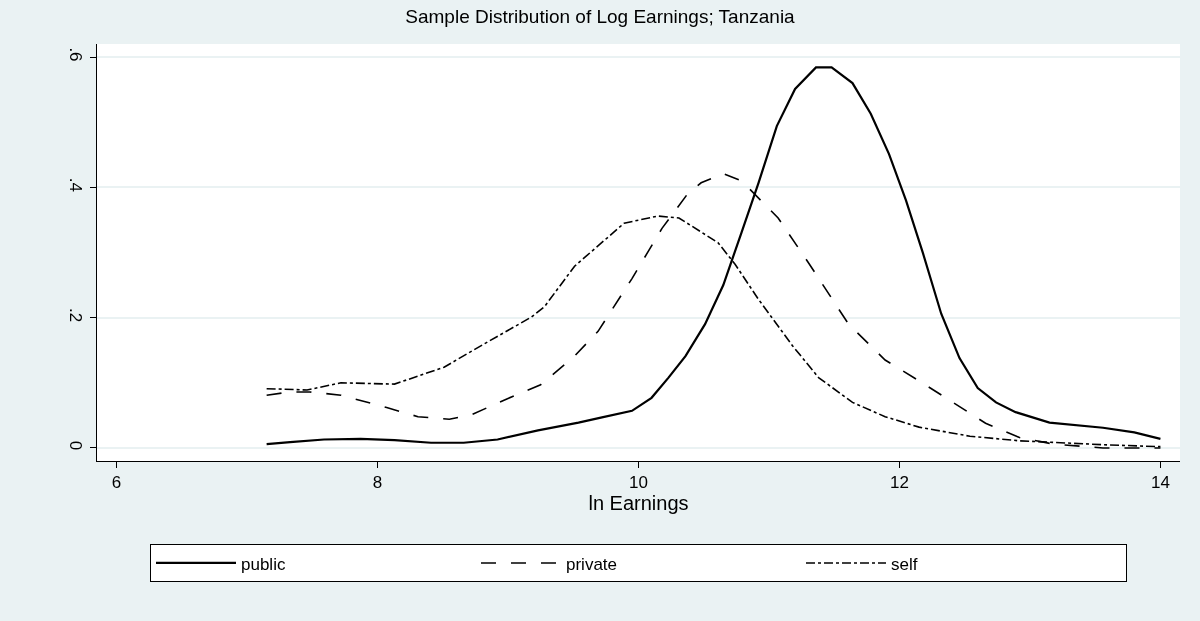 This screenshot has width=1200, height=621. I want to click on legend-label: self, so click(904, 564).